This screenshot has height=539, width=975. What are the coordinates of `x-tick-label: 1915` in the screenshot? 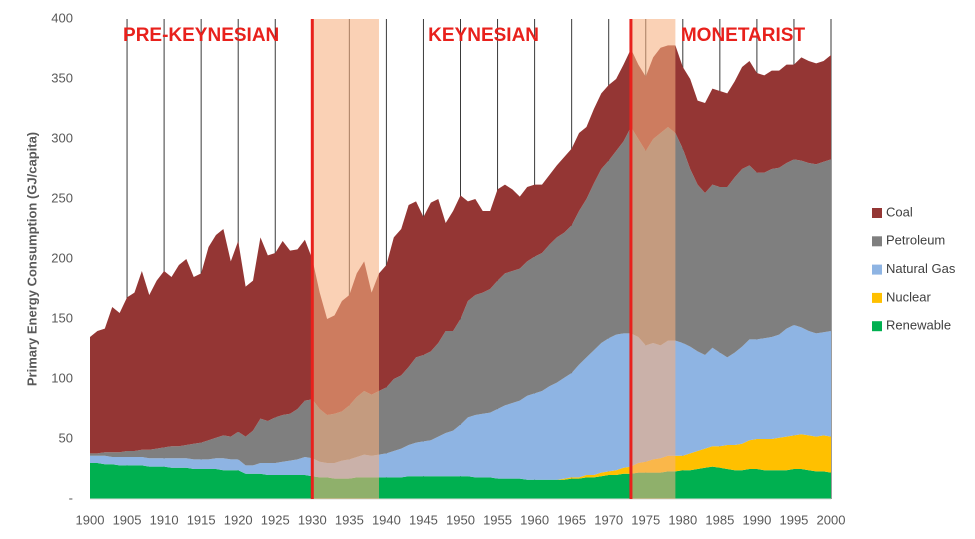 It's located at (201, 519).